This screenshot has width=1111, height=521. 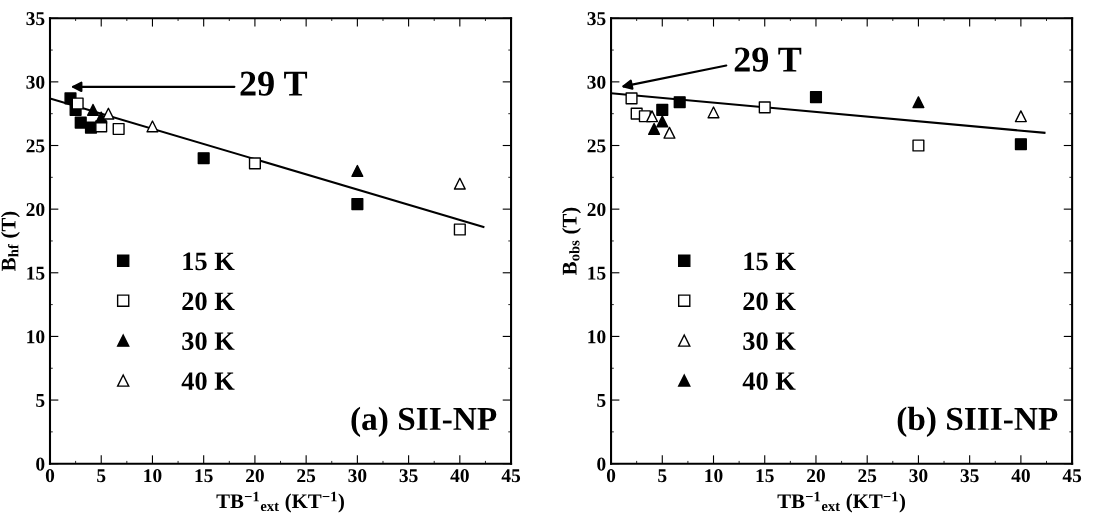 I want to click on annotation: (a) SII-NP, so click(x=424, y=421).